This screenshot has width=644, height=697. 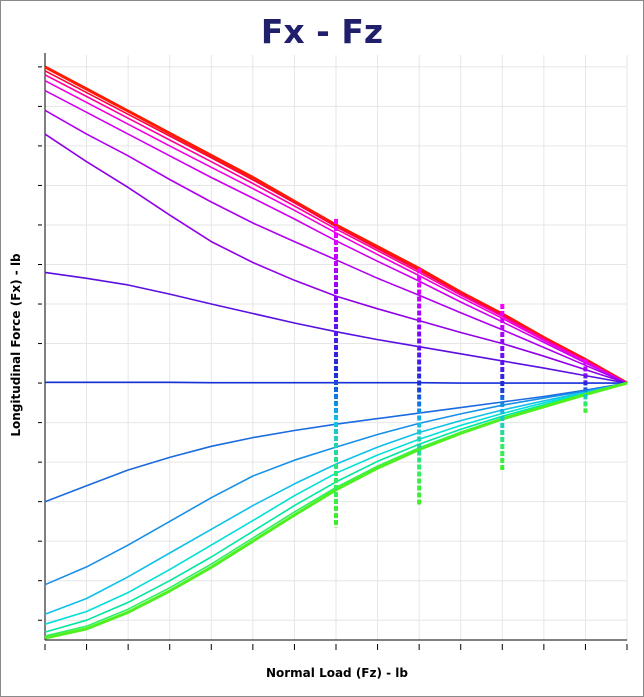 I want to click on x-axis-label: Normal Load (Fz) - lb, so click(x=337, y=673).